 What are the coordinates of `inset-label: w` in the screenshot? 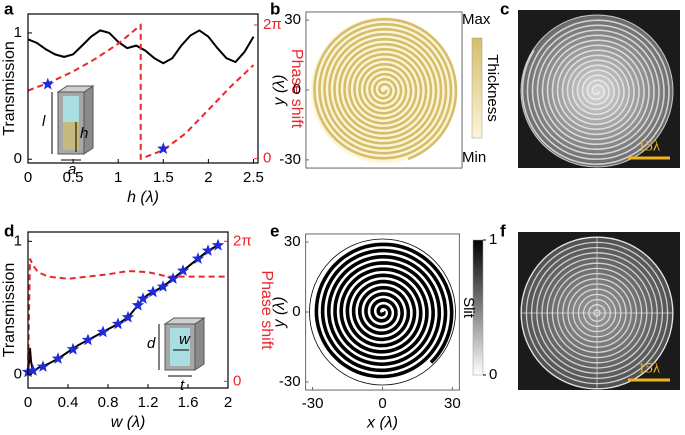 It's located at (185, 339).